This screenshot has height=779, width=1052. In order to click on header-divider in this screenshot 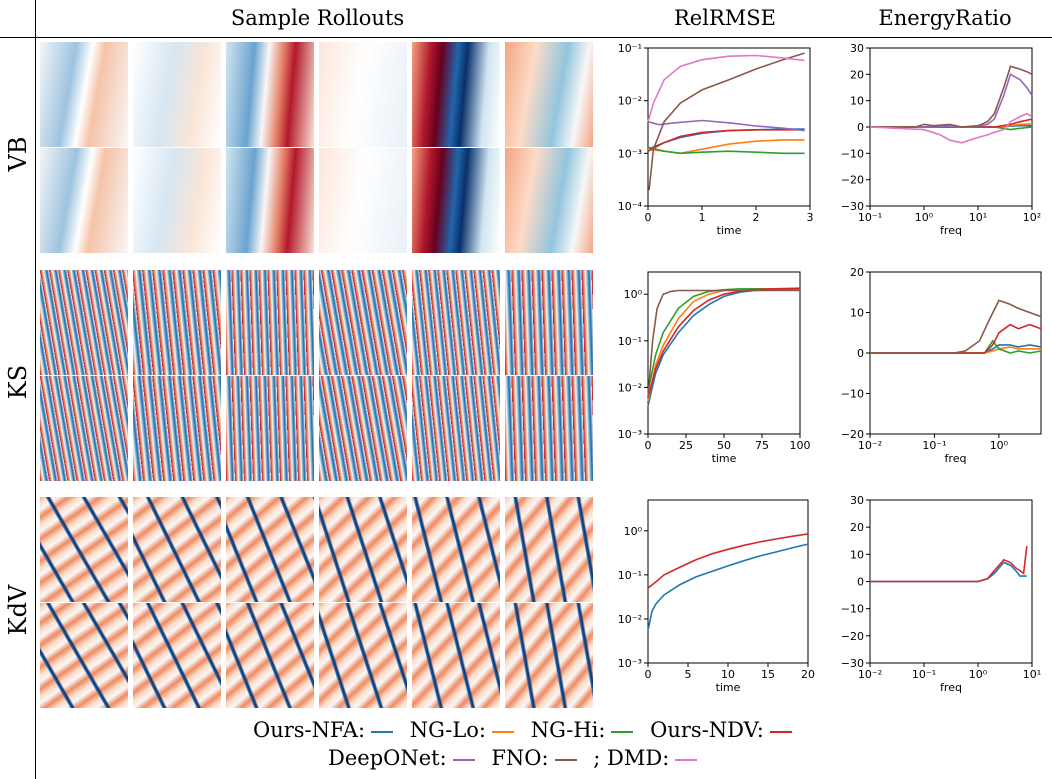, I will do `click(526, 37)`.